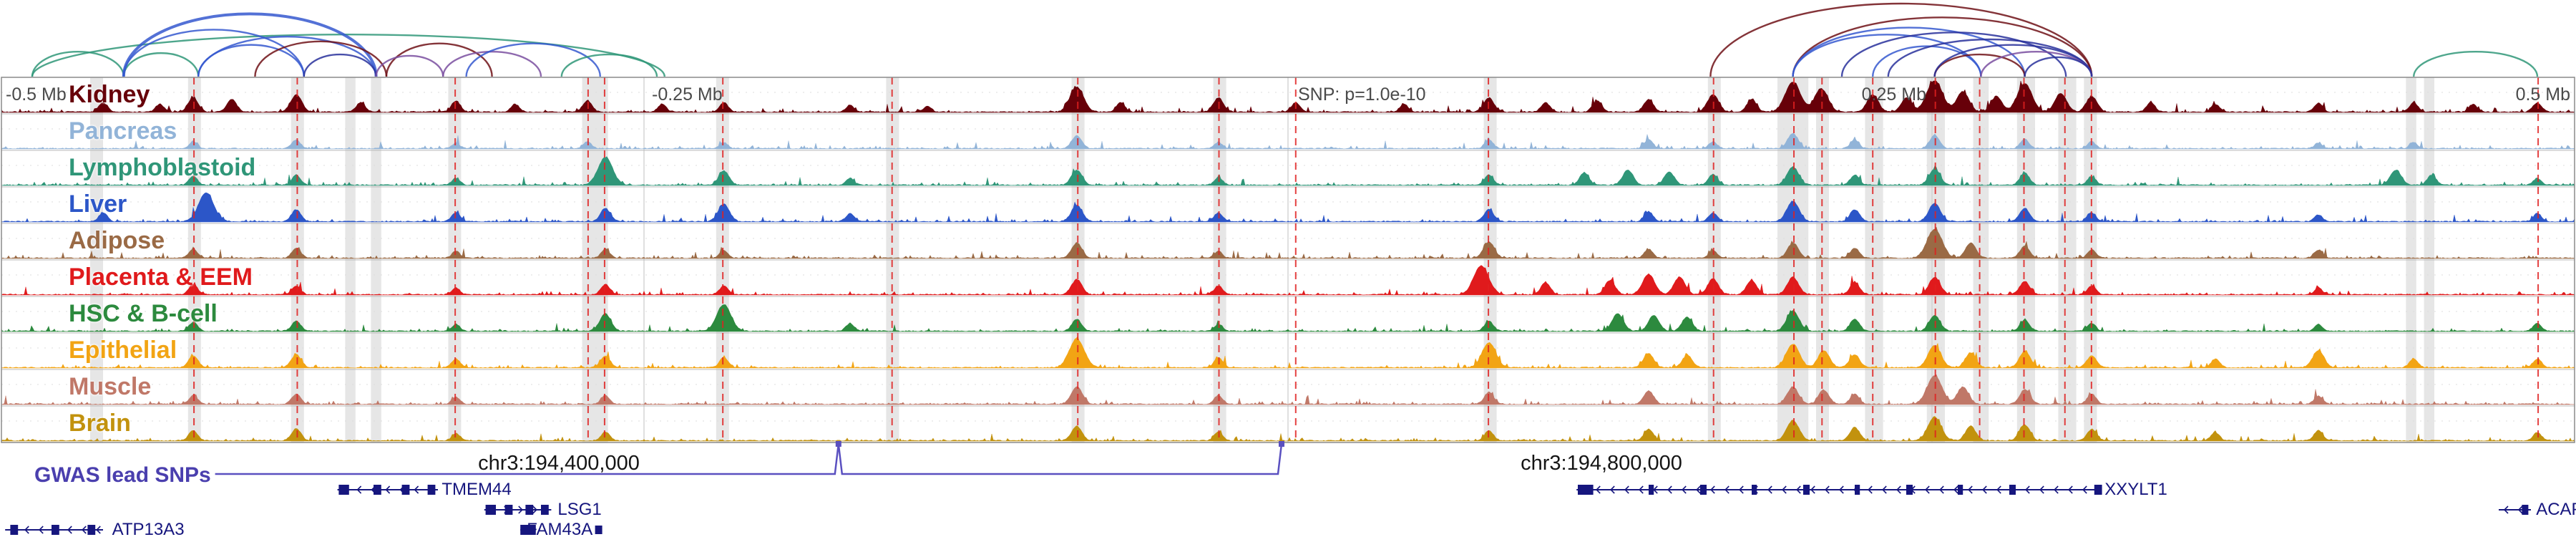 The image size is (2576, 537). I want to click on signal-hsc-b-cell, so click(1288, 318).